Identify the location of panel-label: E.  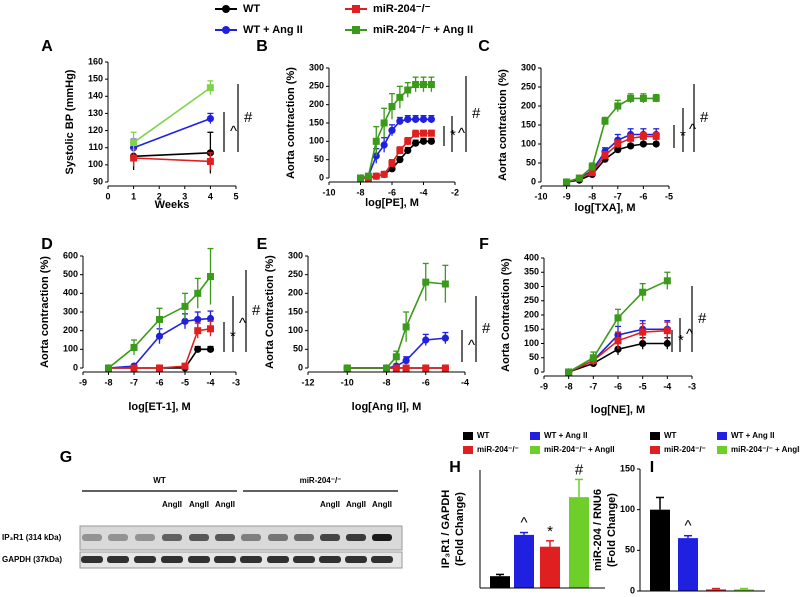
(262, 244).